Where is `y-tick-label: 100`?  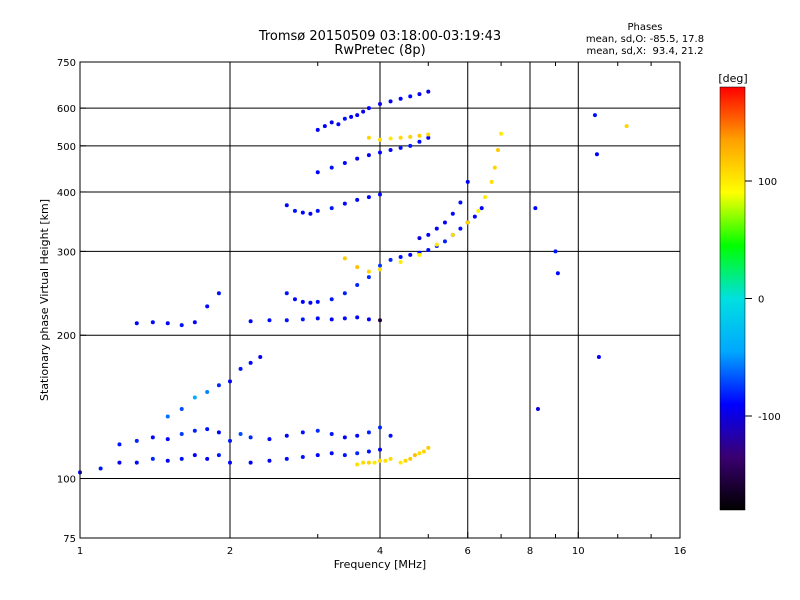 y-tick-label: 100 is located at coordinates (66, 480).